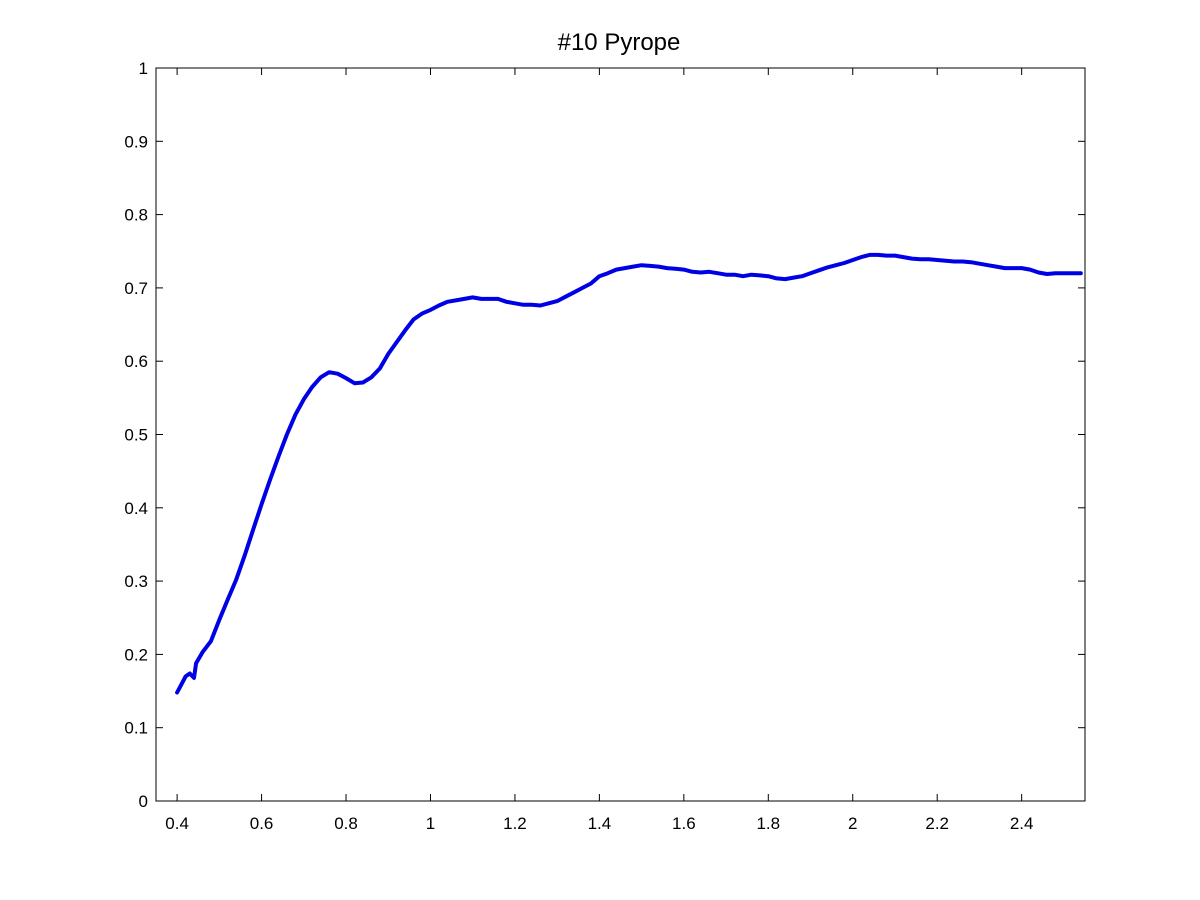 The image size is (1200, 900). Describe the element at coordinates (136, 141) in the screenshot. I see `y-tick-label: 0.9` at that location.